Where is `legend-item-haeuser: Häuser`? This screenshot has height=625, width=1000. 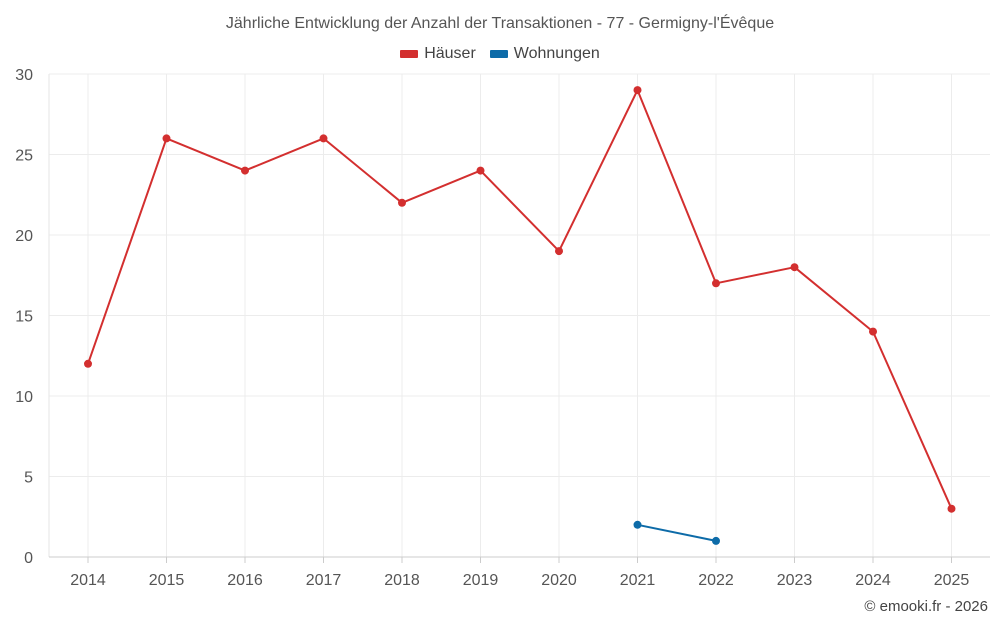 legend-item-haeuser: Häuser is located at coordinates (438, 54).